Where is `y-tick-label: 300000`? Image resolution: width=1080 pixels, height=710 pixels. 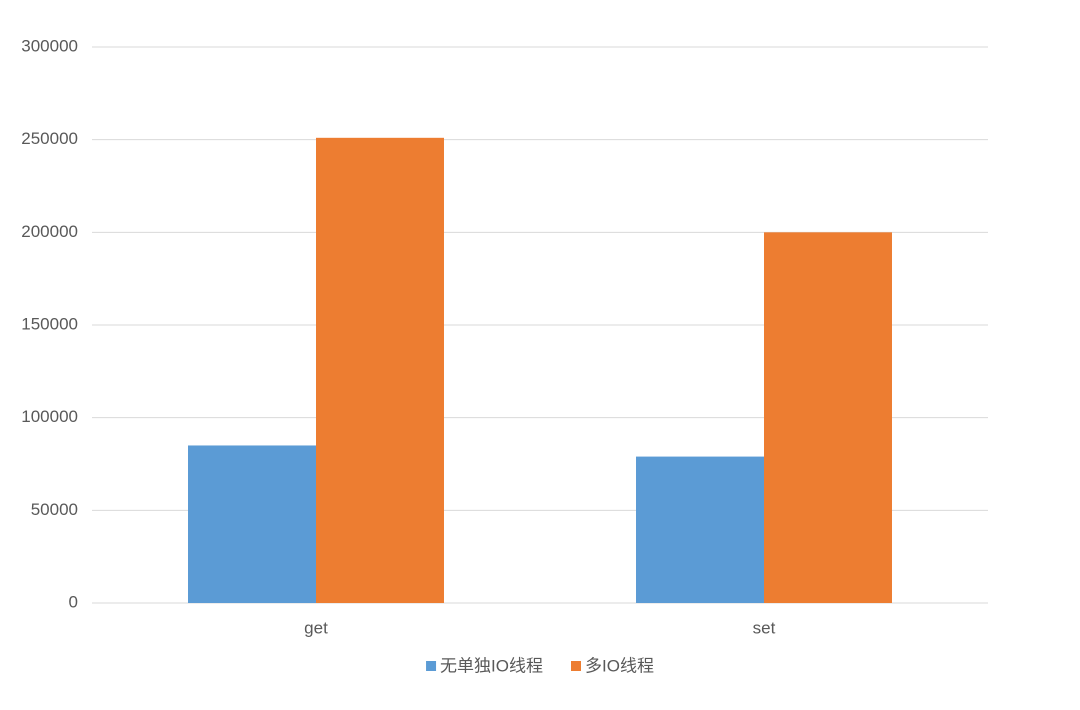
y-tick-label: 300000 is located at coordinates (49, 45).